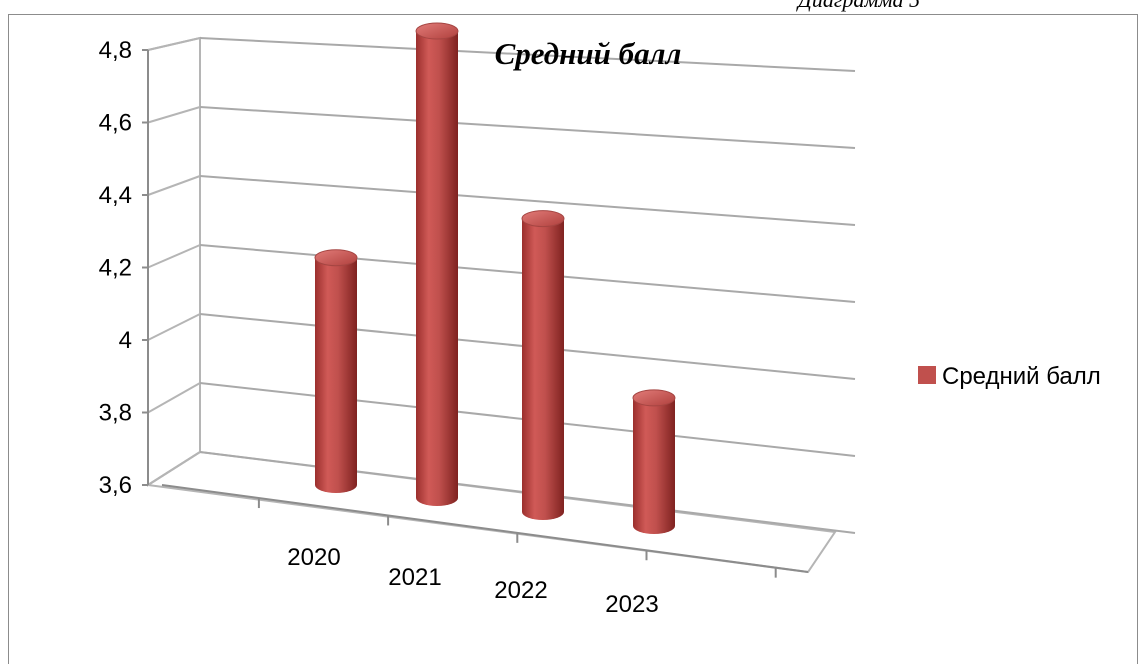 The width and height of the screenshot is (1148, 664). I want to click on bar-2023, so click(654, 461).